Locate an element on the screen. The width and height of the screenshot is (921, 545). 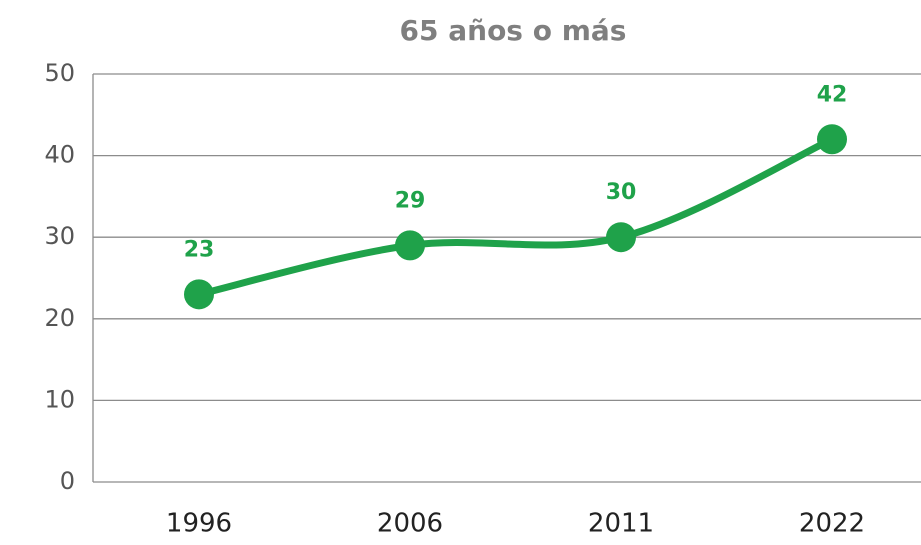
x-tick-label: 1996 is located at coordinates (199, 524).